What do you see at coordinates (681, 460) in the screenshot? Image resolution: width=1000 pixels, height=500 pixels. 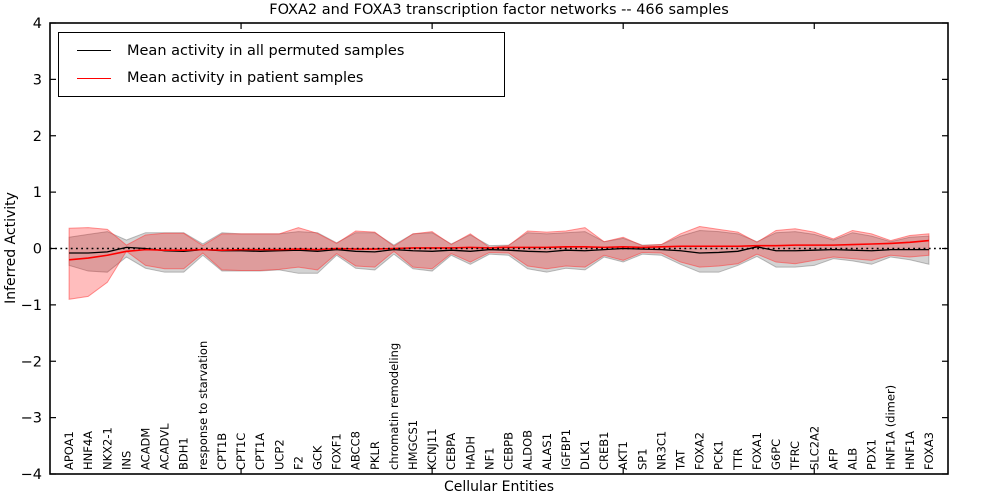 I see `x-category-label: TAT` at bounding box center [681, 460].